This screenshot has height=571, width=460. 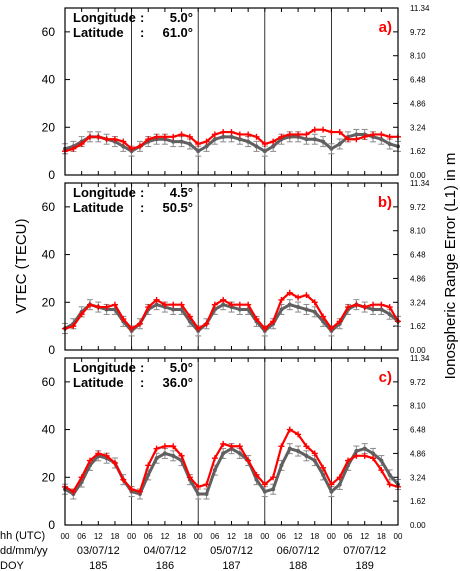 I want to click on right-y-axis-title: Ionospheric Range Error (L1) in m, so click(x=450, y=266).